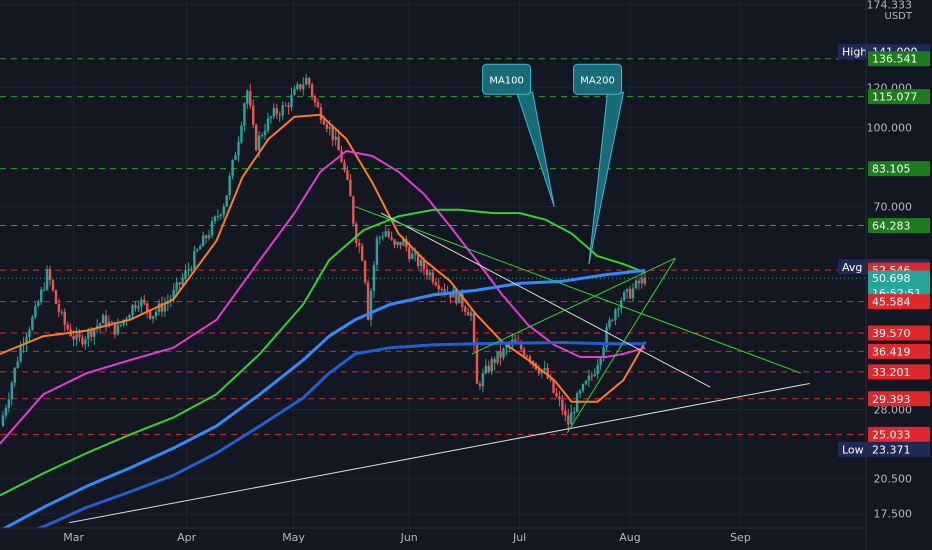 The image size is (932, 550). I want to click on callout-label: MA100, so click(506, 80).